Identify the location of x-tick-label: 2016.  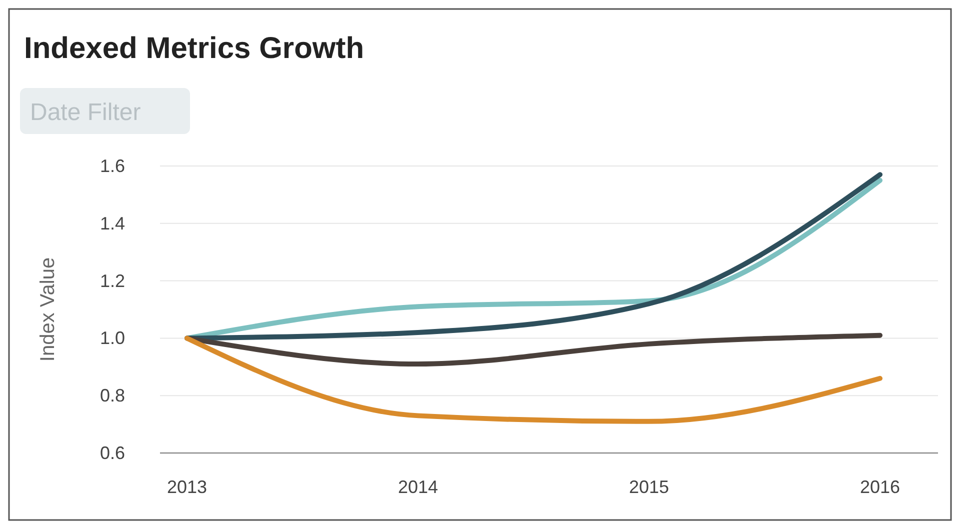
(880, 487).